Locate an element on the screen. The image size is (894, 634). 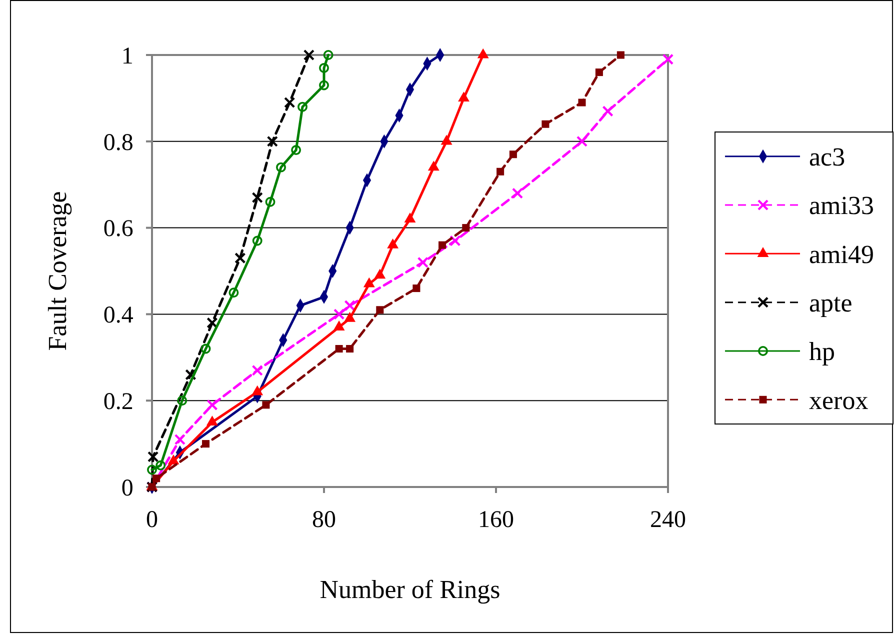
y-tick-label: 0.8 is located at coordinates (118, 143).